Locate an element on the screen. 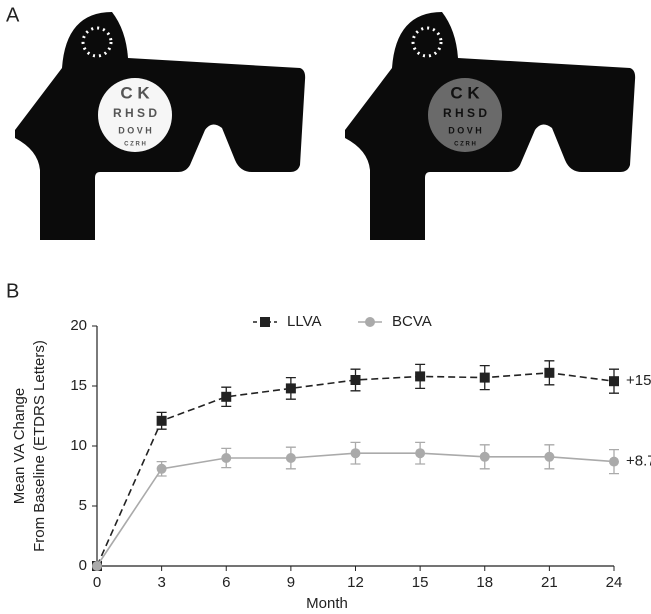 The width and height of the screenshot is (651, 614). y-tick-label: 0 is located at coordinates (83, 565).